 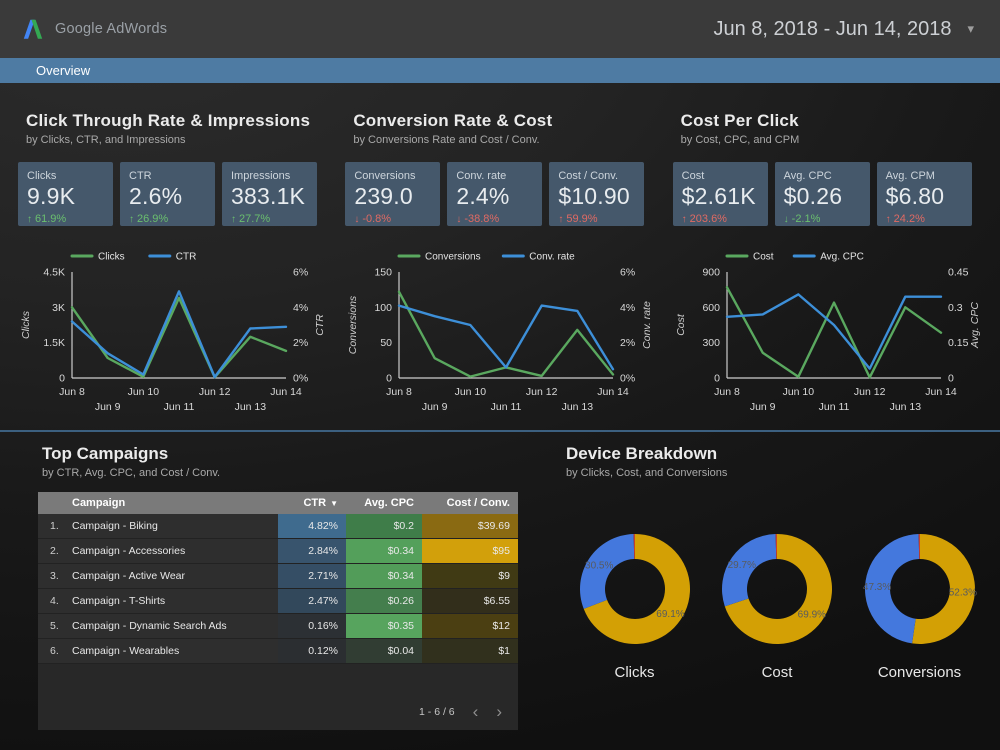 What do you see at coordinates (870, 392) in the screenshot?
I see `svg-text: Jun 12` at bounding box center [870, 392].